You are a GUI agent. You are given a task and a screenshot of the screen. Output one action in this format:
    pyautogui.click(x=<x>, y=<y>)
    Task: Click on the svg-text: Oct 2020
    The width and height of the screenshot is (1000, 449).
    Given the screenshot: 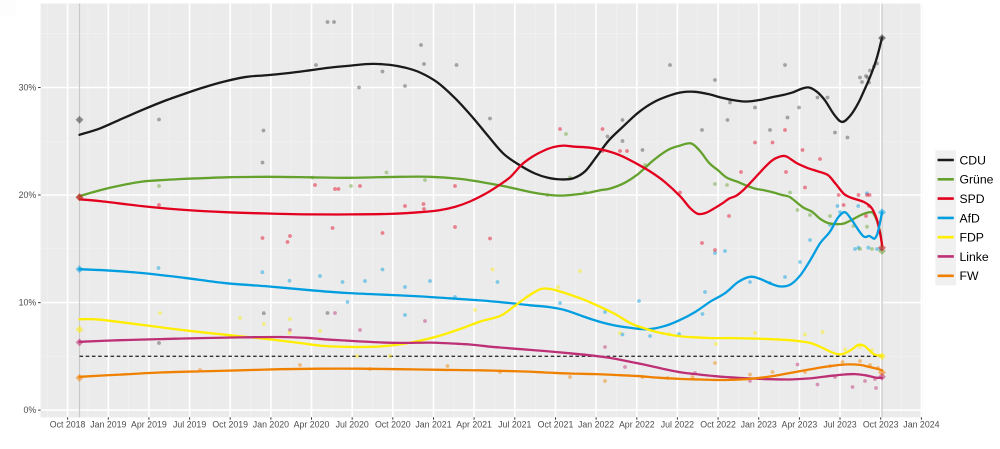 What is the action you would take?
    pyautogui.click(x=393, y=425)
    